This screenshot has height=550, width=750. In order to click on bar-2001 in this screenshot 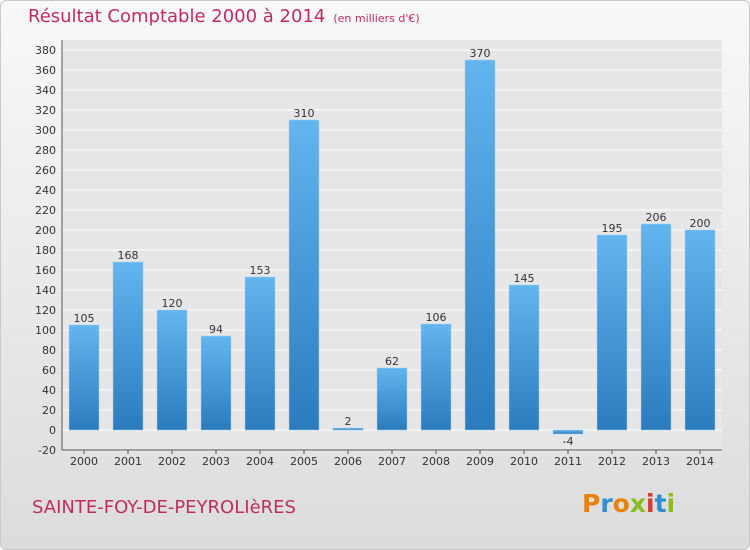, I will do `click(128, 346)`.